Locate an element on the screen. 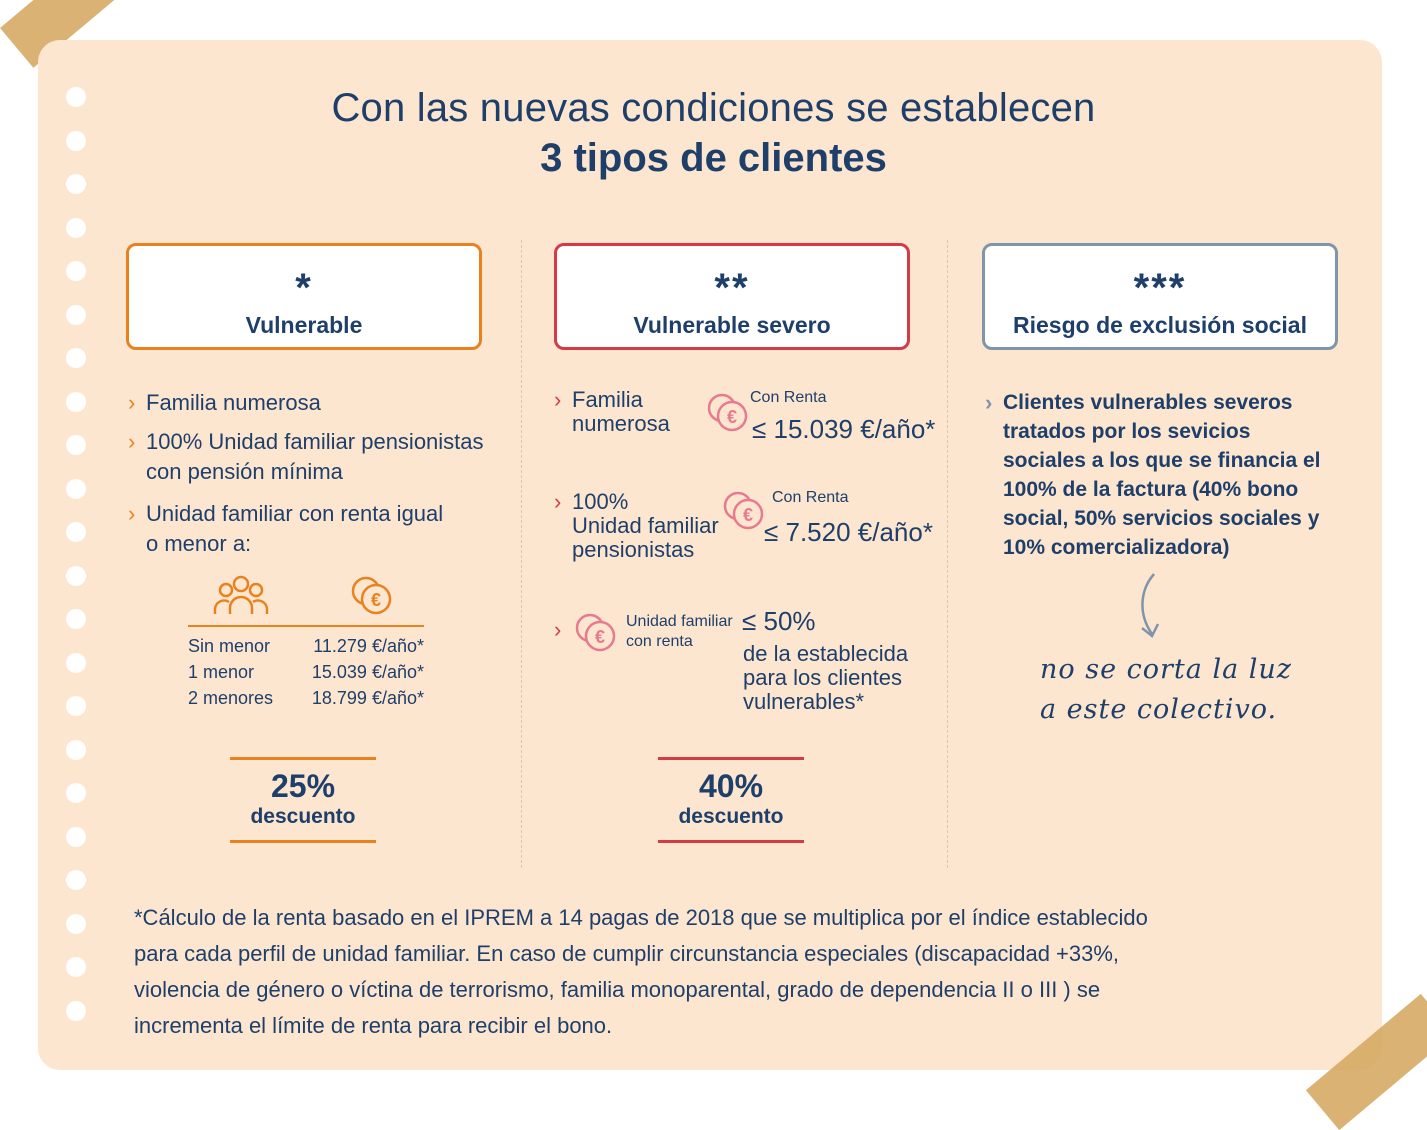 The image size is (1427, 1130). card-vulnerable-severo: ** Vulnerable severo is located at coordinates (732, 296).